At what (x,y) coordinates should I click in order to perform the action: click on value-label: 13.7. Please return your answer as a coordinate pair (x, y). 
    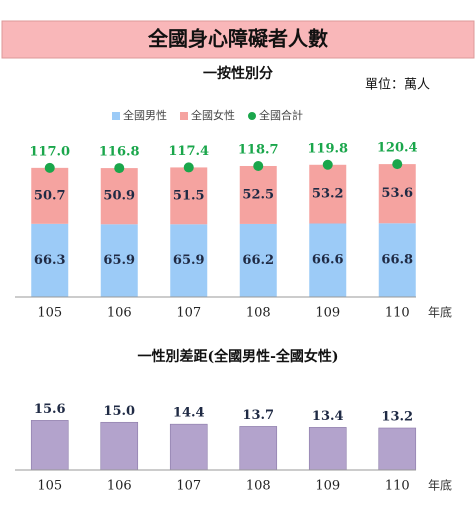
    Looking at the image, I should click on (258, 415).